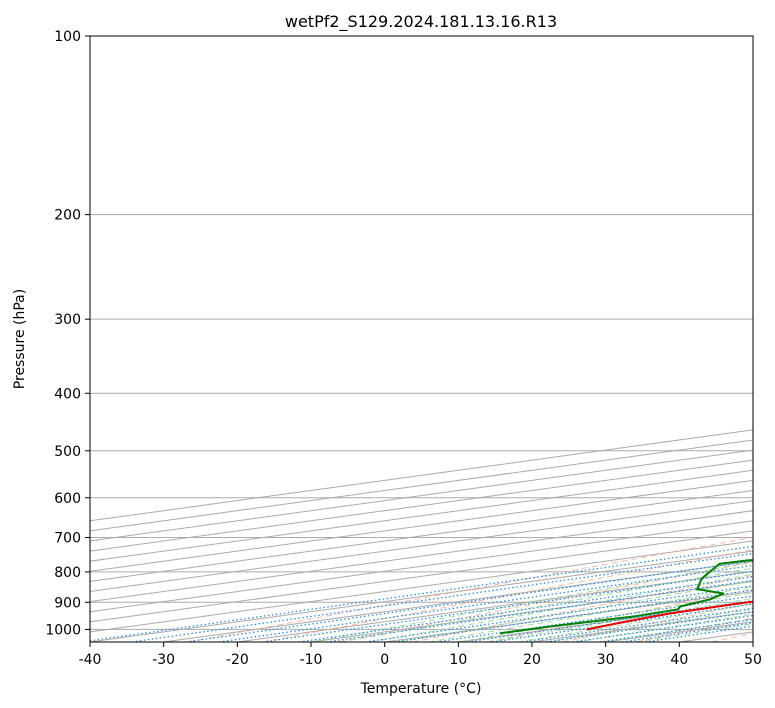 The image size is (775, 708). I want to click on x-tick-label: 50, so click(753, 660).